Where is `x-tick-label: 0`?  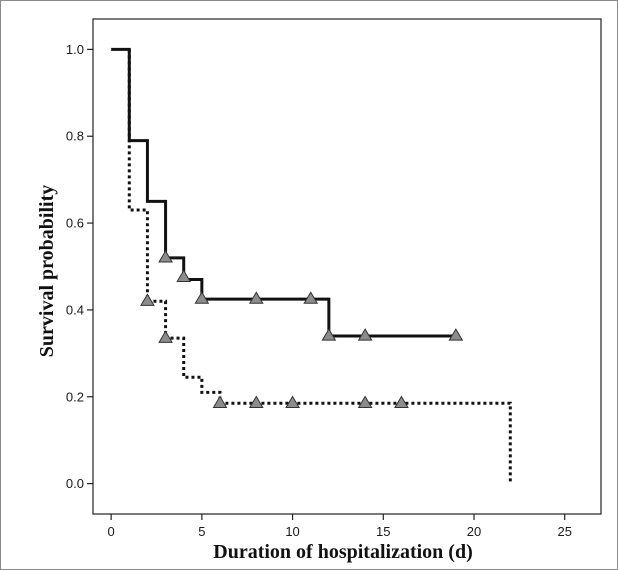
x-tick-label: 0 is located at coordinates (111, 531).